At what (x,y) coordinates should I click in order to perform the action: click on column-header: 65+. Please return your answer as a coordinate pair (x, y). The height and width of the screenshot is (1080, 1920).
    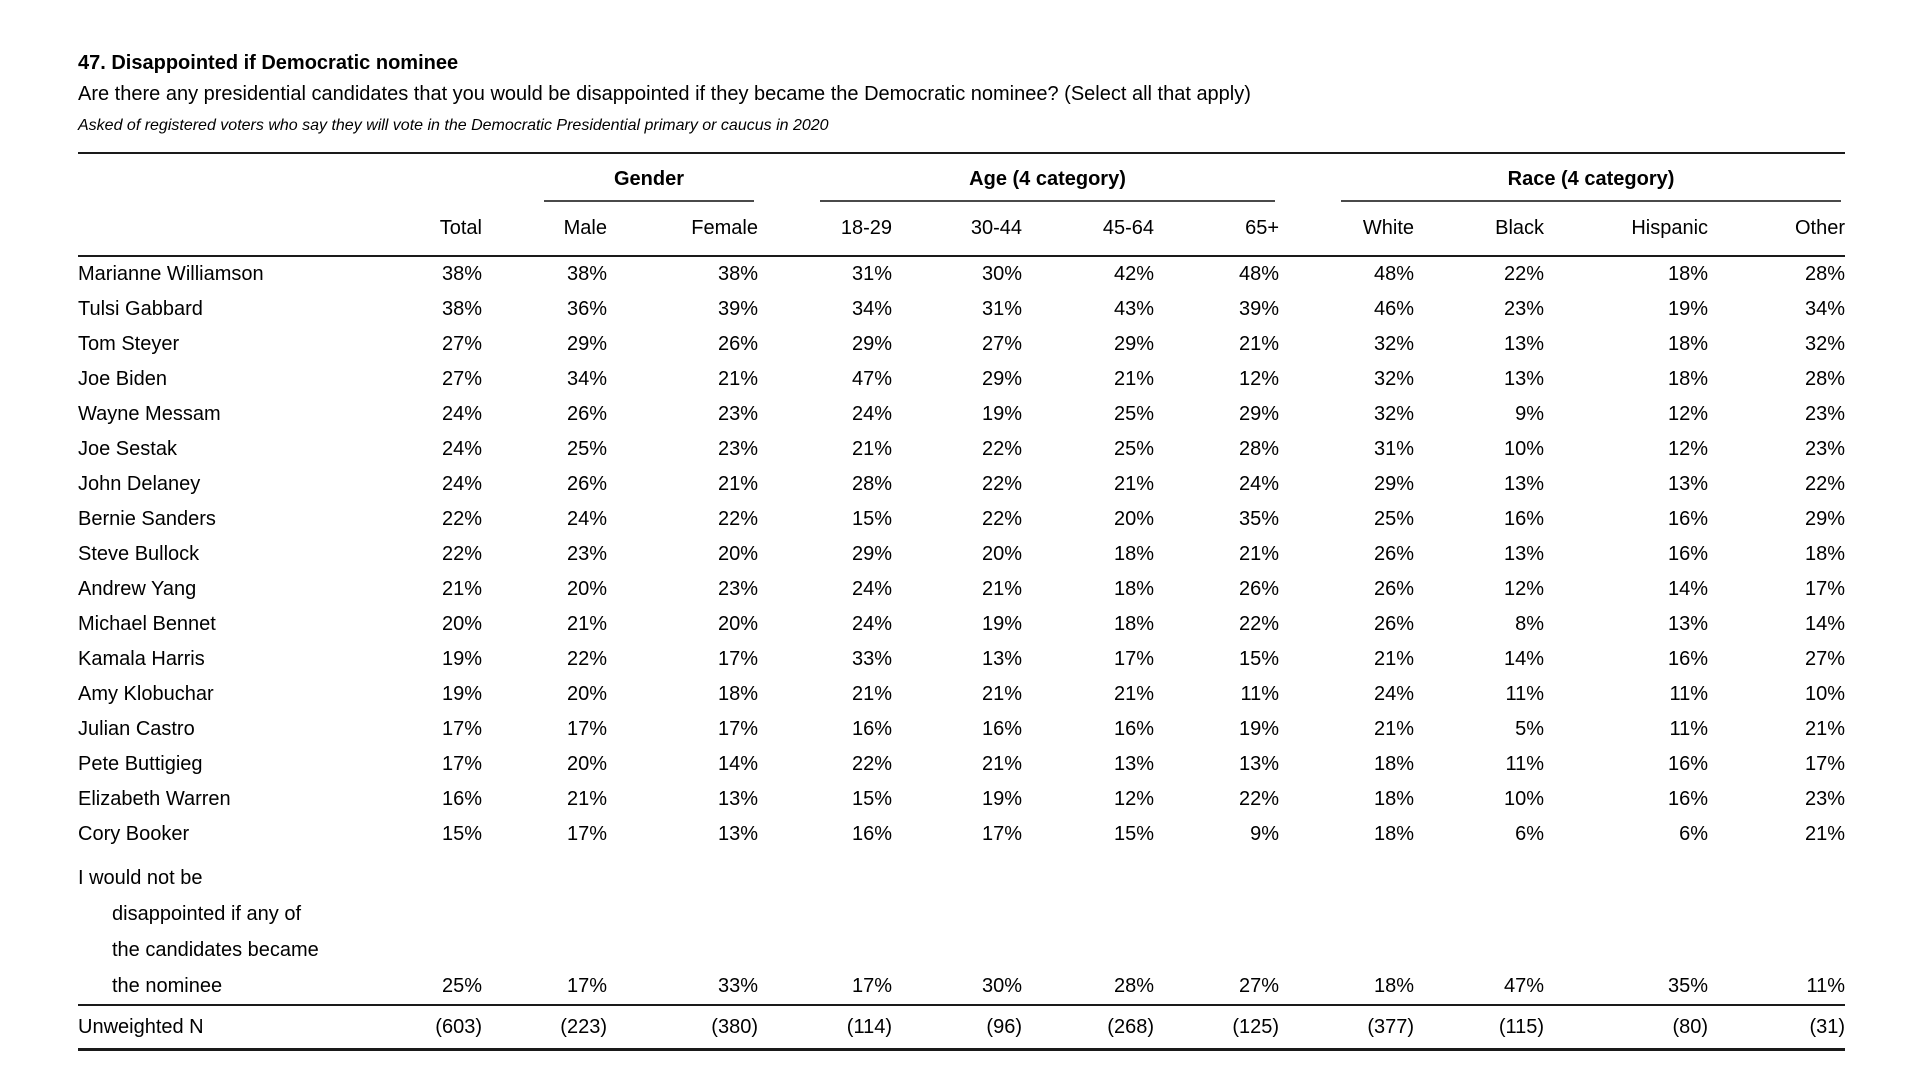
    Looking at the image, I should click on (1217, 229).